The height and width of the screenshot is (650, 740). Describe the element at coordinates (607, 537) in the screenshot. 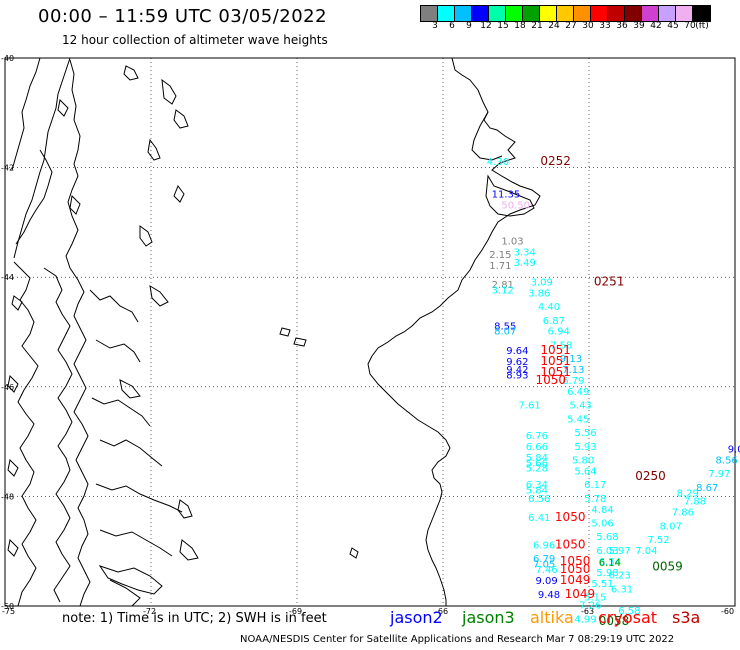

I see `wave-height-label: 5.68` at that location.